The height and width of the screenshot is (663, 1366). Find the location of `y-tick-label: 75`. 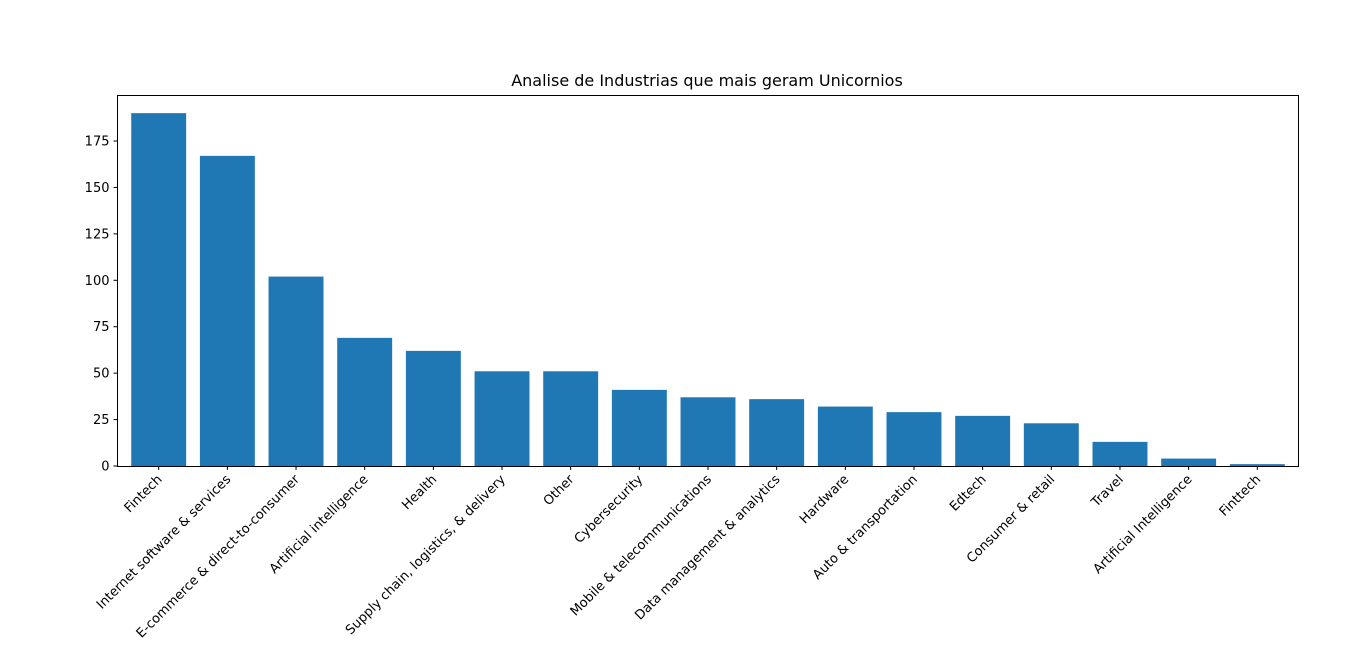

y-tick-label: 75 is located at coordinates (101, 327).